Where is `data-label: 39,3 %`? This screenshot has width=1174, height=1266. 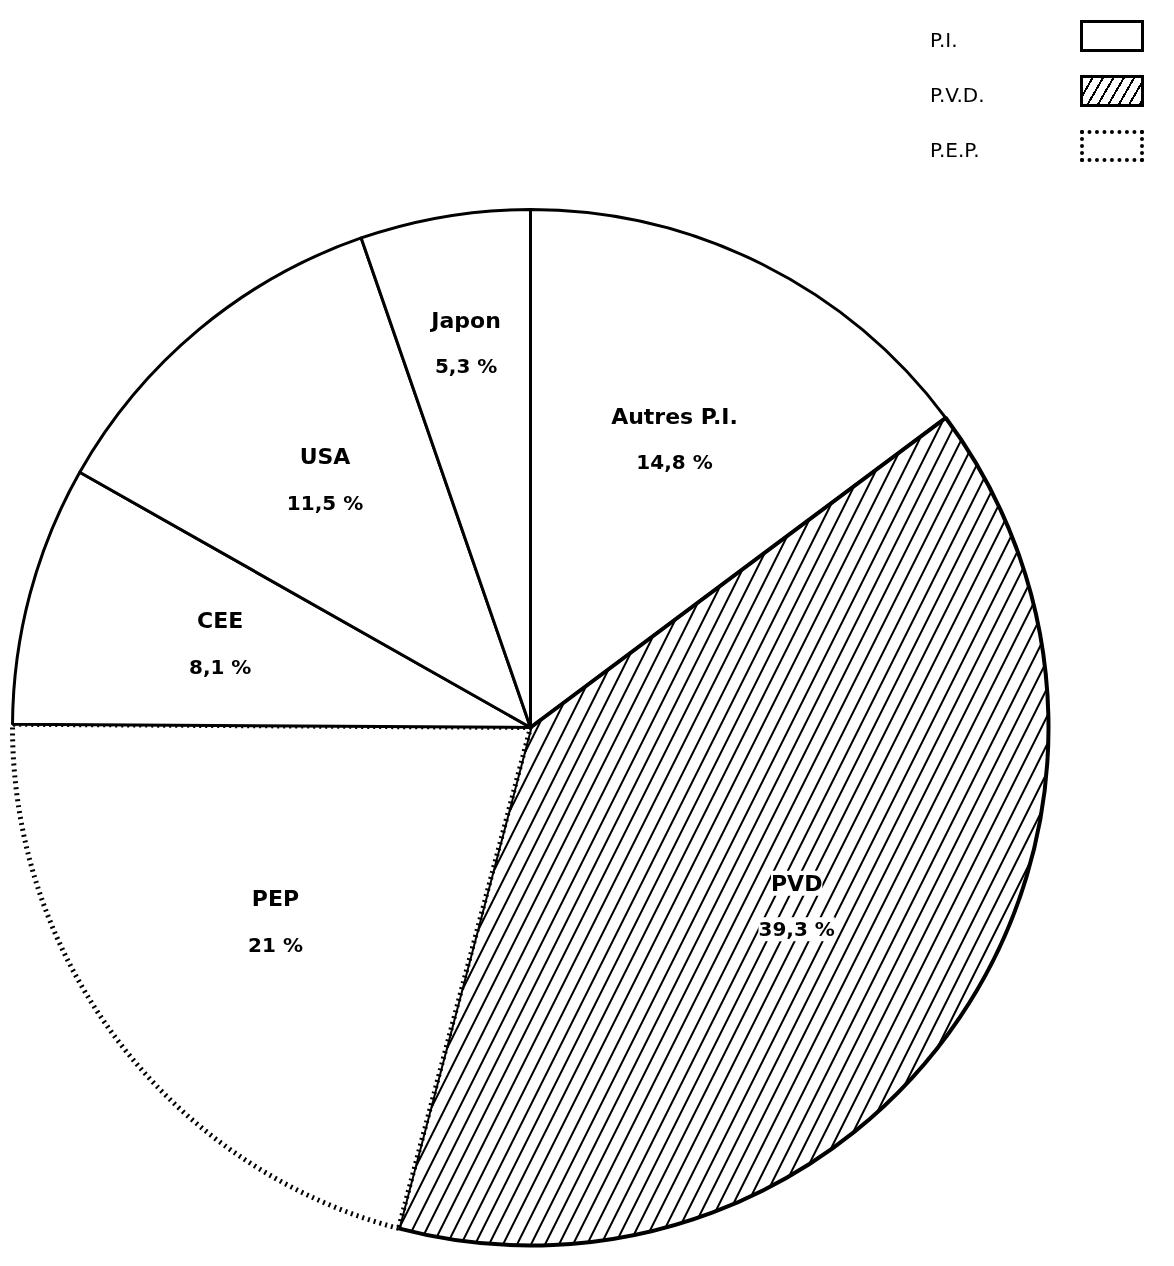
data-label: 39,3 % is located at coordinates (796, 929).